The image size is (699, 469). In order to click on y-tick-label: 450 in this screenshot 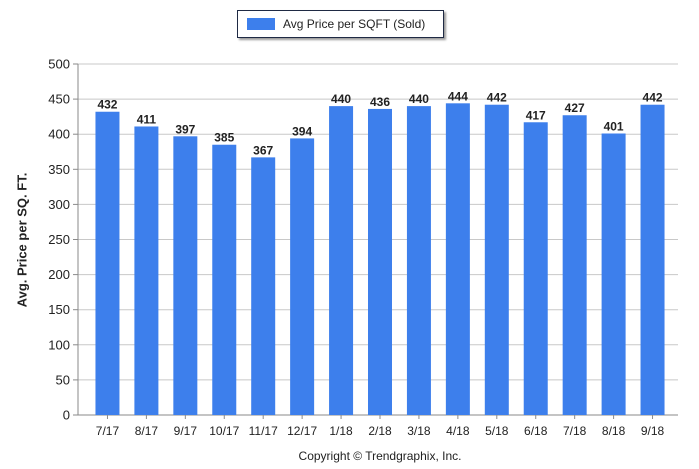, I will do `click(59, 99)`.